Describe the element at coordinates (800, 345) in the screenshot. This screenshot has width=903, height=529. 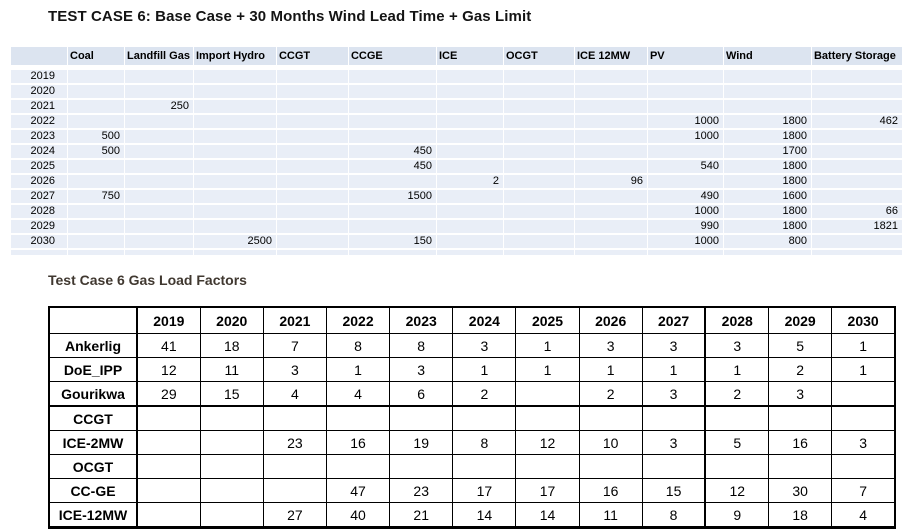
I see `gas-load-cell: 5` at that location.